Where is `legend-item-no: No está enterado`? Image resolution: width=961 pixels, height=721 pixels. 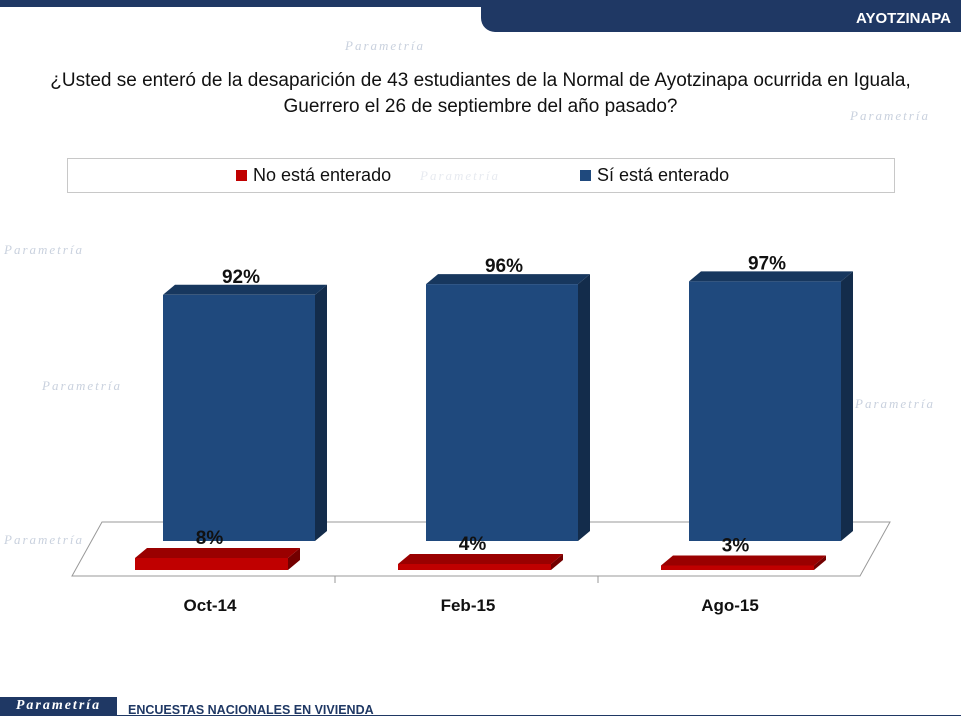
legend-item-no: No está enterado is located at coordinates (313, 175).